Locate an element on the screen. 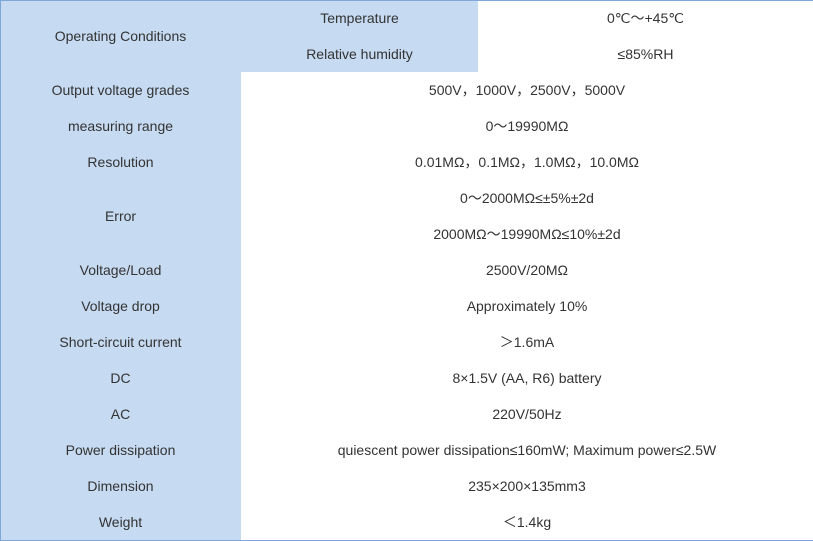 Image resolution: width=813 pixels, height=541 pixels. sub-label: Temperature is located at coordinates (360, 19).